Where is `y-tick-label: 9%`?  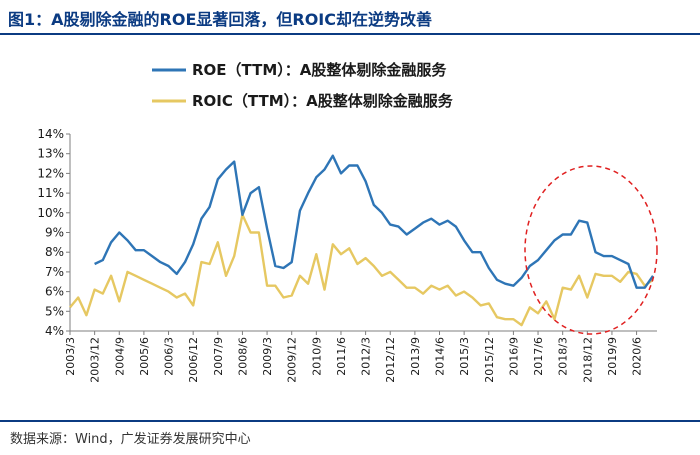
y-tick-label: 9% is located at coordinates (54, 233).